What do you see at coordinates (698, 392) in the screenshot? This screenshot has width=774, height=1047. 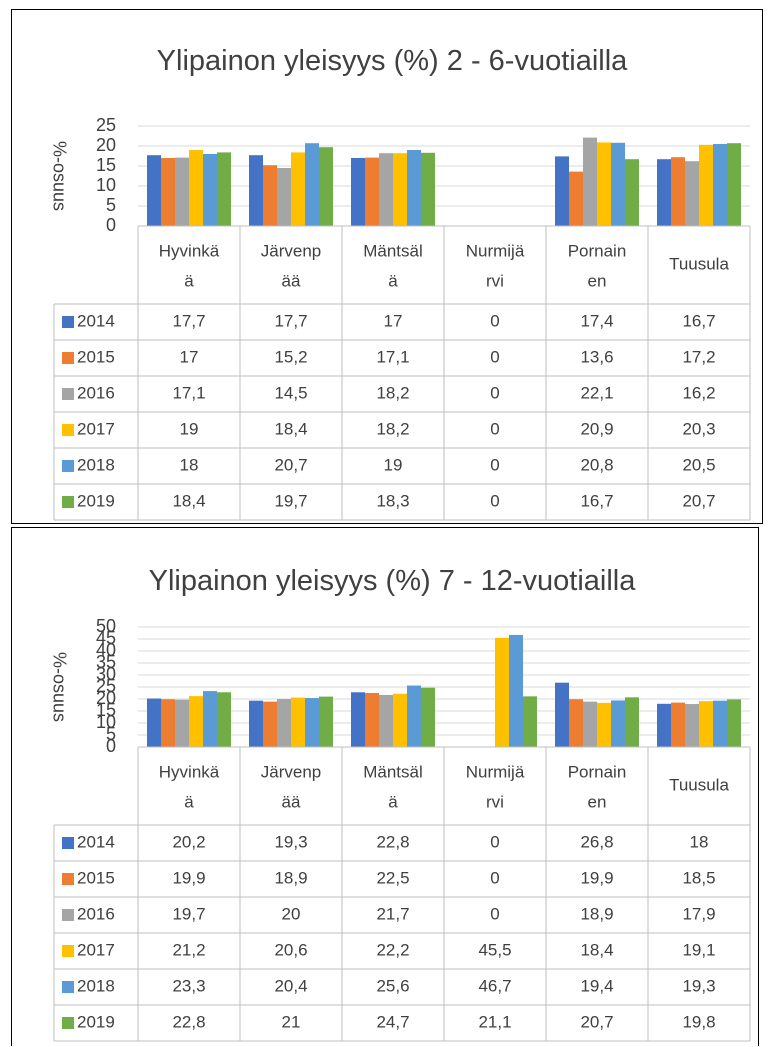 I see `data-label: 16,2` at bounding box center [698, 392].